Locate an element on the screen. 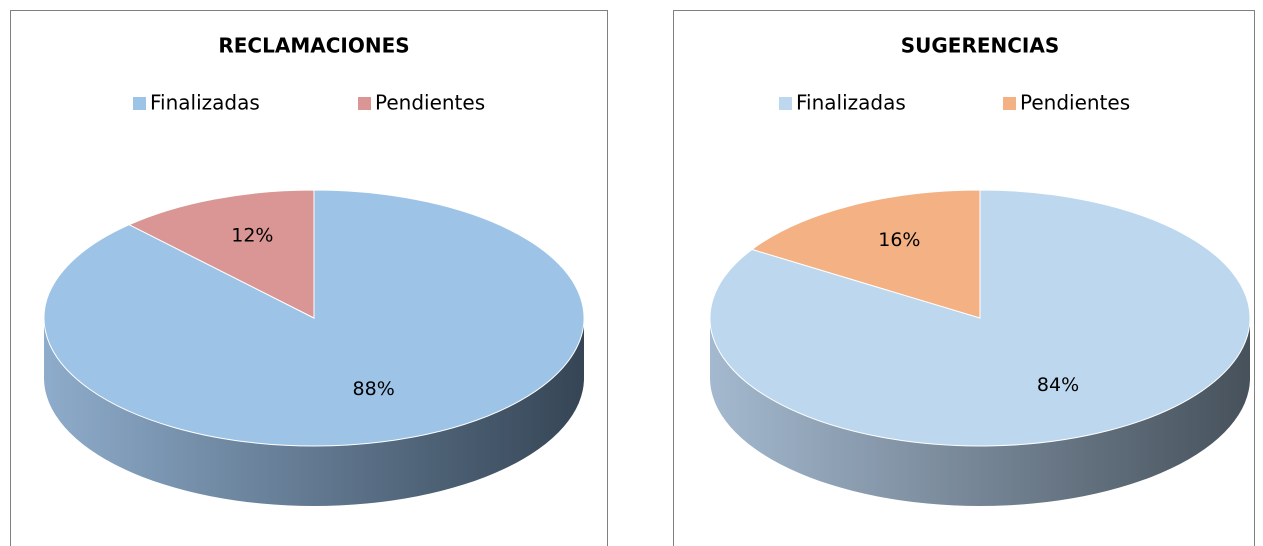  chart-title: SUGERENCIAS is located at coordinates (980, 46).